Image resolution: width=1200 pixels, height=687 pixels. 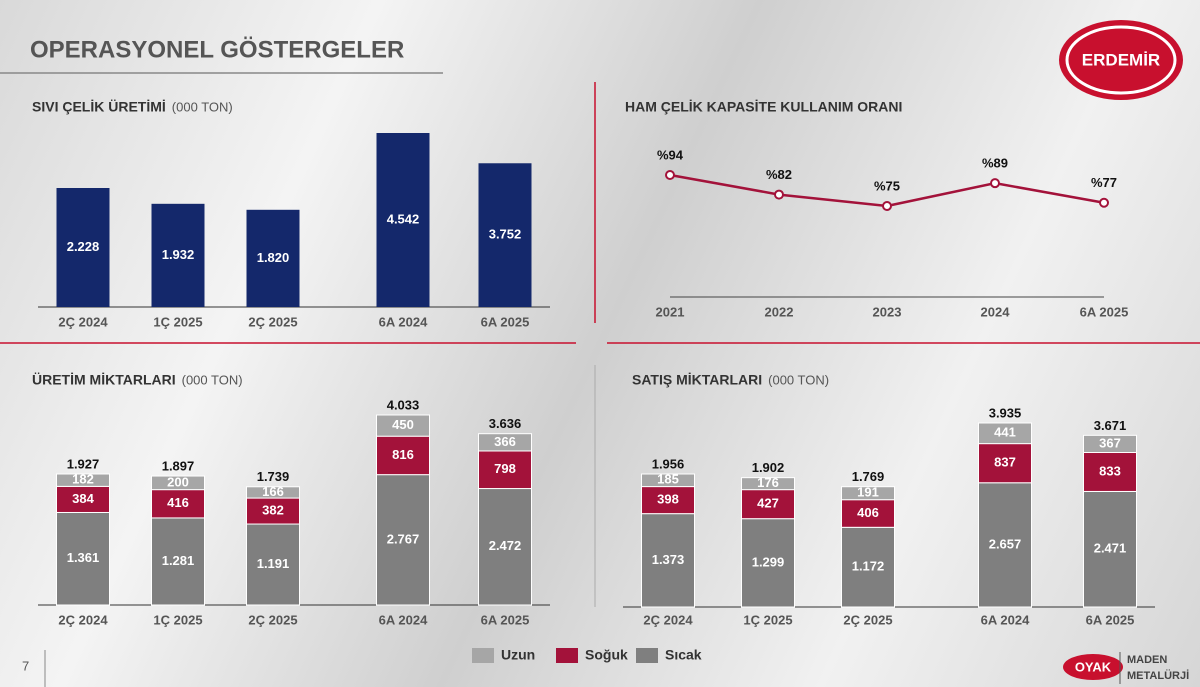 I want to click on chart-title: ÜRETİM MİKTARLARI, so click(x=104, y=380).